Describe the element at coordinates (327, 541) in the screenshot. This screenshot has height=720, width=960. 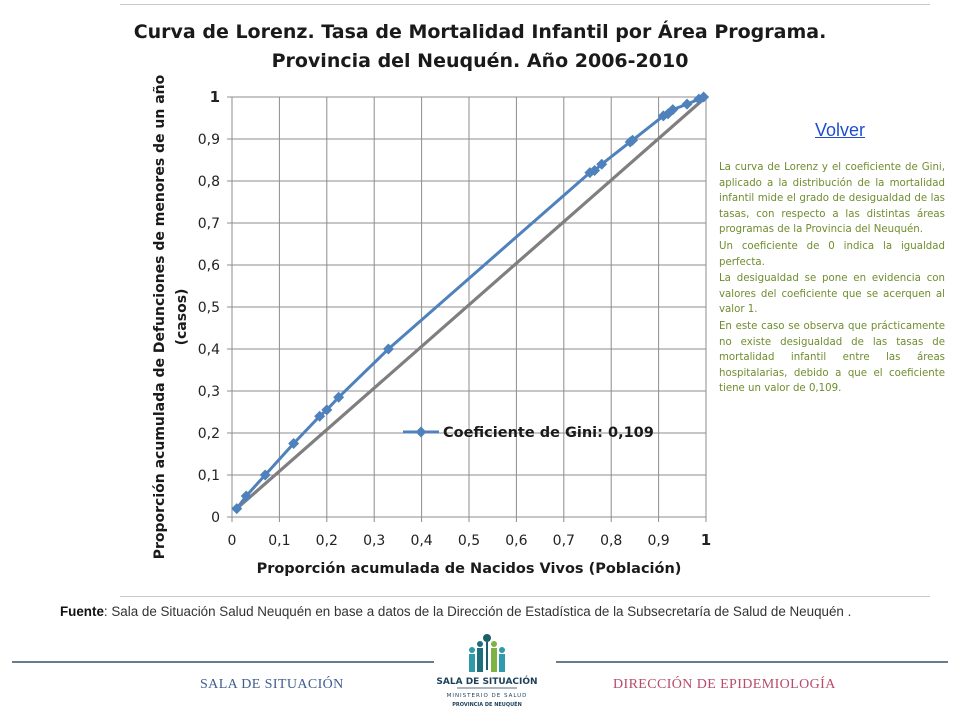
I see `x-tick-label: 0,2` at that location.